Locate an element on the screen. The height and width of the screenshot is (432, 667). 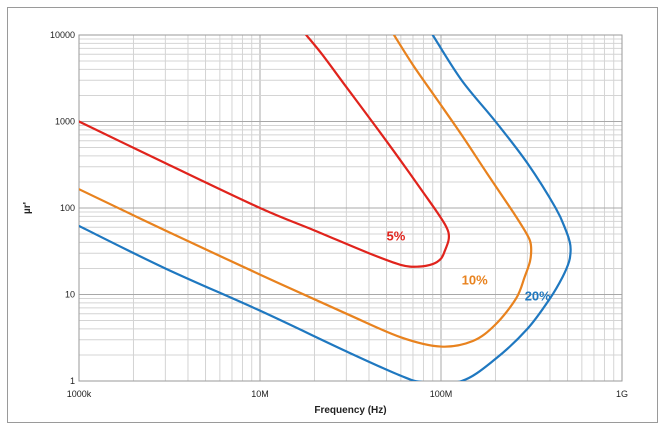
x-axis-title: Frequency (Hz) is located at coordinates (350, 410).